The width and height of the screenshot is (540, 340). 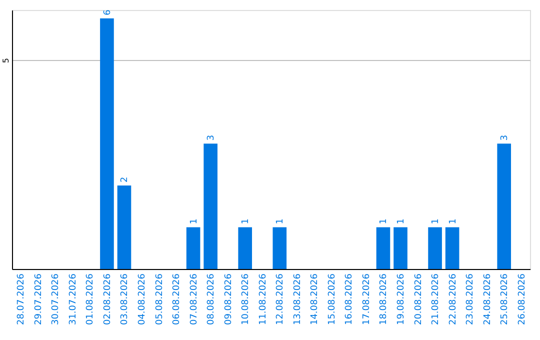 I want to click on x-tick-label: 14.08.2026, so click(x=315, y=299).